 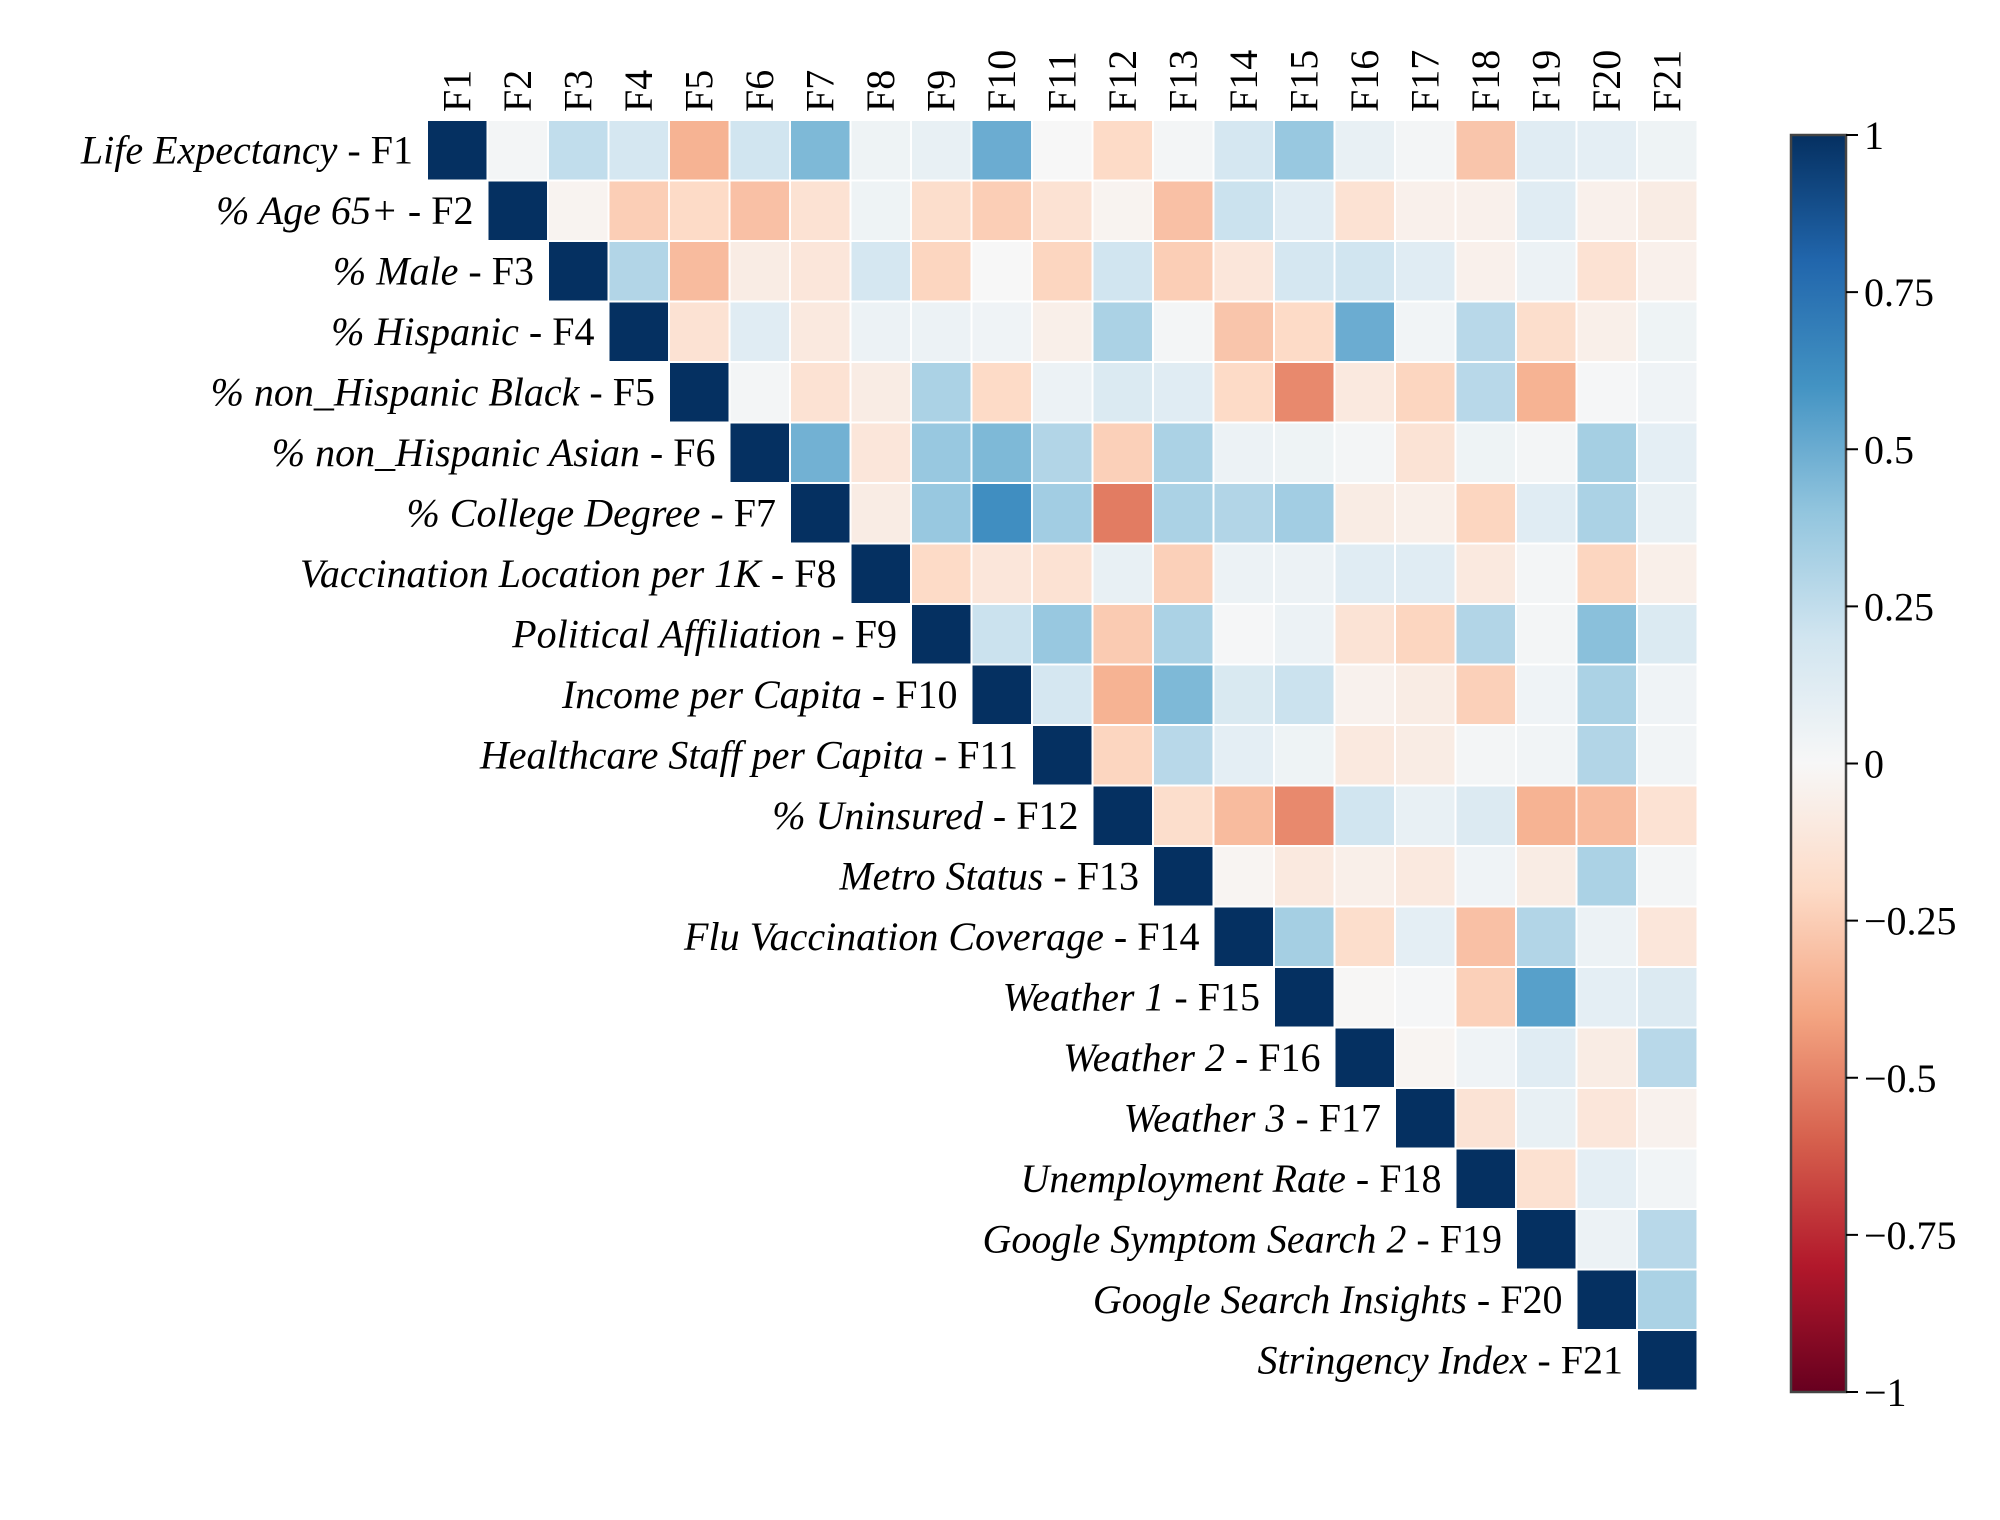 I want to click on heatmap-cell-f2-f17, so click(x=1425, y=210).